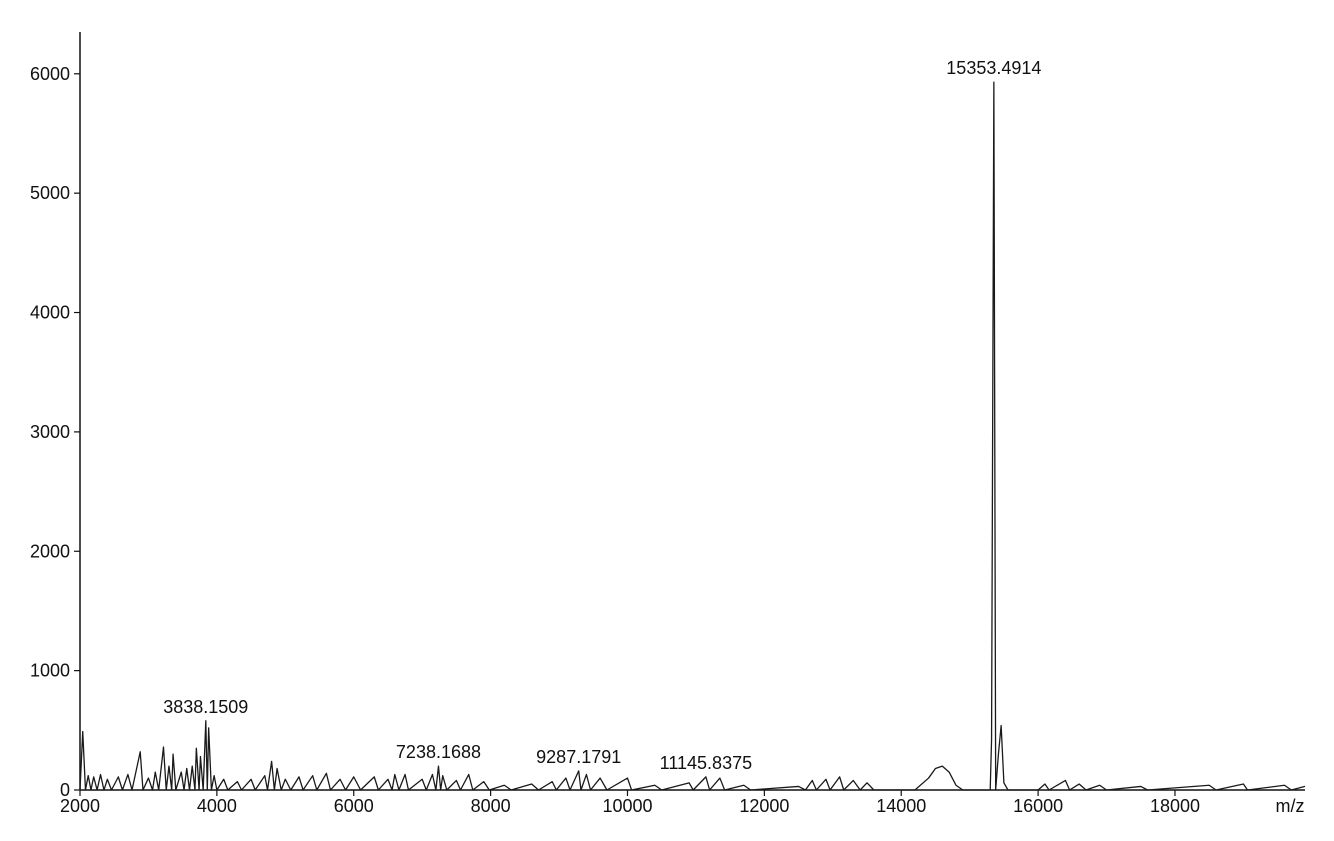 This screenshot has height=841, width=1334. What do you see at coordinates (80, 806) in the screenshot?
I see `x-tick-label: 2000` at bounding box center [80, 806].